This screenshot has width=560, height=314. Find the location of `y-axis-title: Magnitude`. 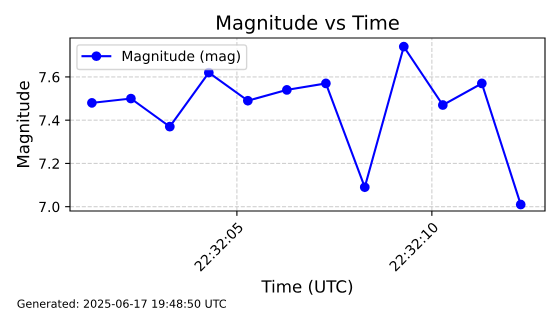

y-axis-title: Magnitude is located at coordinates (24, 124).